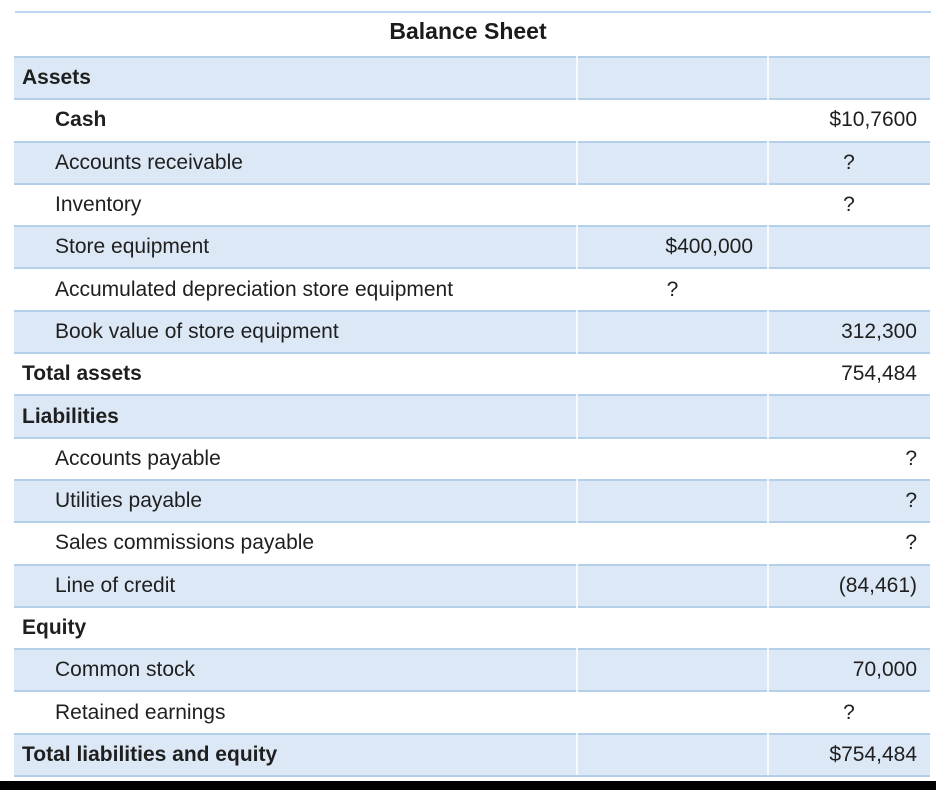  What do you see at coordinates (150, 754) in the screenshot?
I see `row-label: Total liabilities and equity` at bounding box center [150, 754].